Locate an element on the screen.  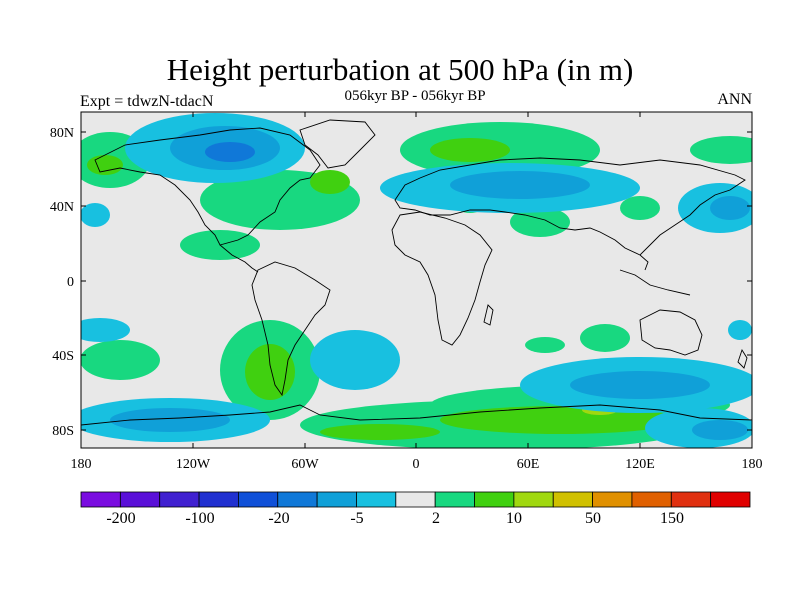
africa-coast is located at coordinates (442, 278).